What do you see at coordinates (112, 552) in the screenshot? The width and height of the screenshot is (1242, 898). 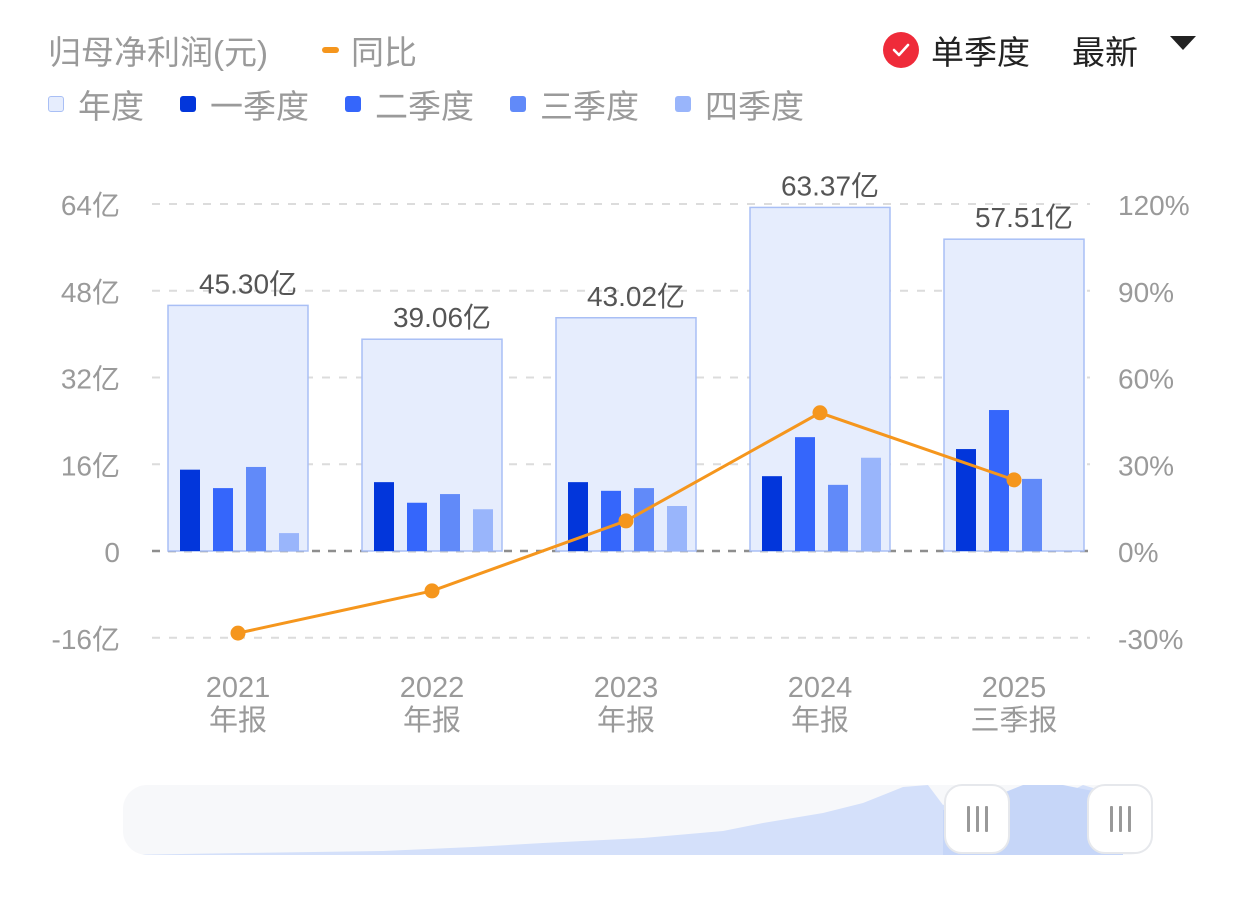 I see `y-tick-left: 0` at bounding box center [112, 552].